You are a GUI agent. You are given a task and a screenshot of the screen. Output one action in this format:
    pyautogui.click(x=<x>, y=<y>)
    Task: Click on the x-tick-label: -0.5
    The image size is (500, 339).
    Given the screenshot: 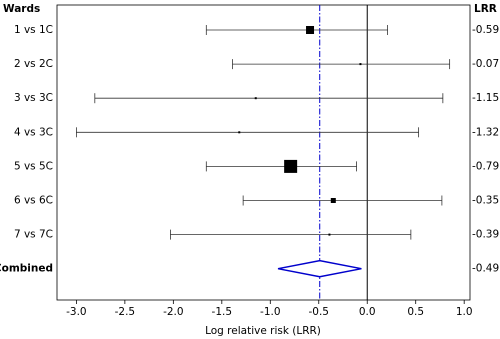 What is the action you would take?
    pyautogui.click(x=319, y=312)
    